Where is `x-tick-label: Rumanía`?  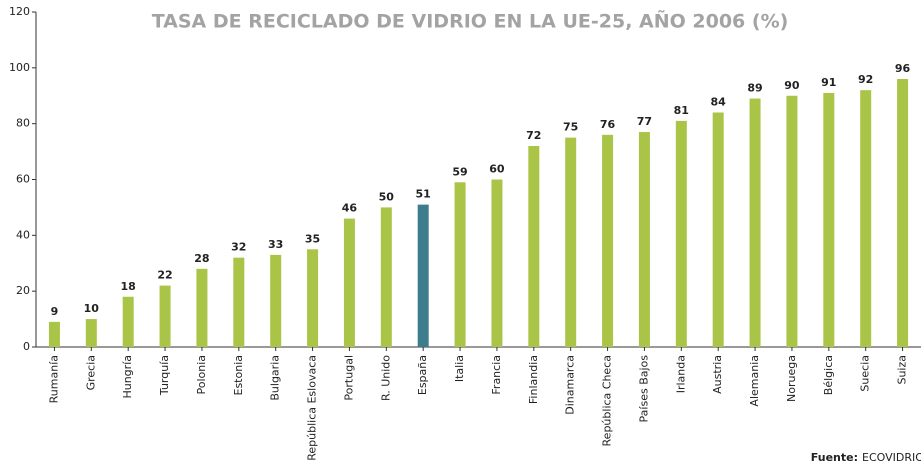
x-tick-label: Rumanía is located at coordinates (53, 379).